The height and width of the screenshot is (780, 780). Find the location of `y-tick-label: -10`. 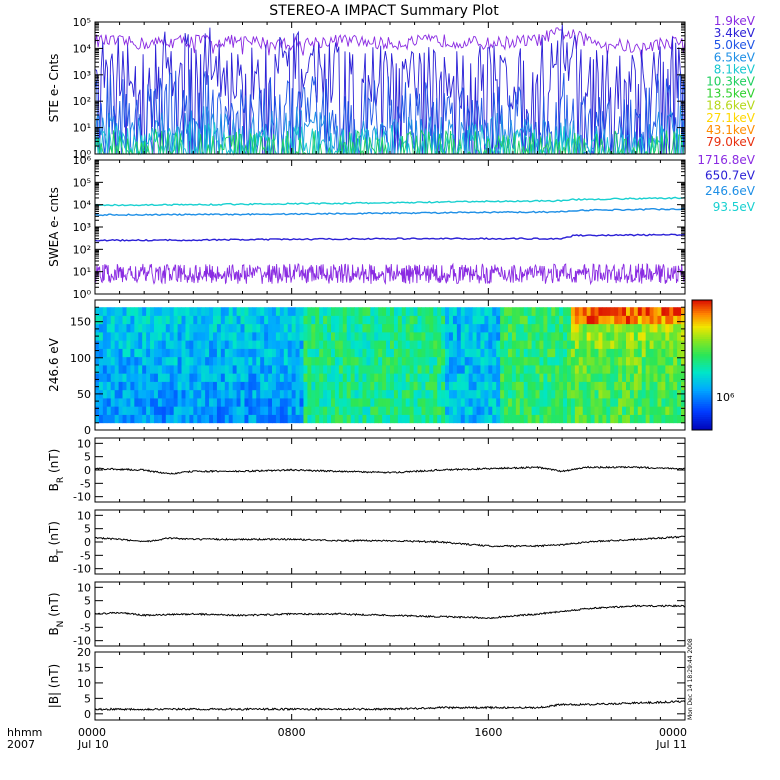

y-tick-label: -10 is located at coordinates (82, 497).